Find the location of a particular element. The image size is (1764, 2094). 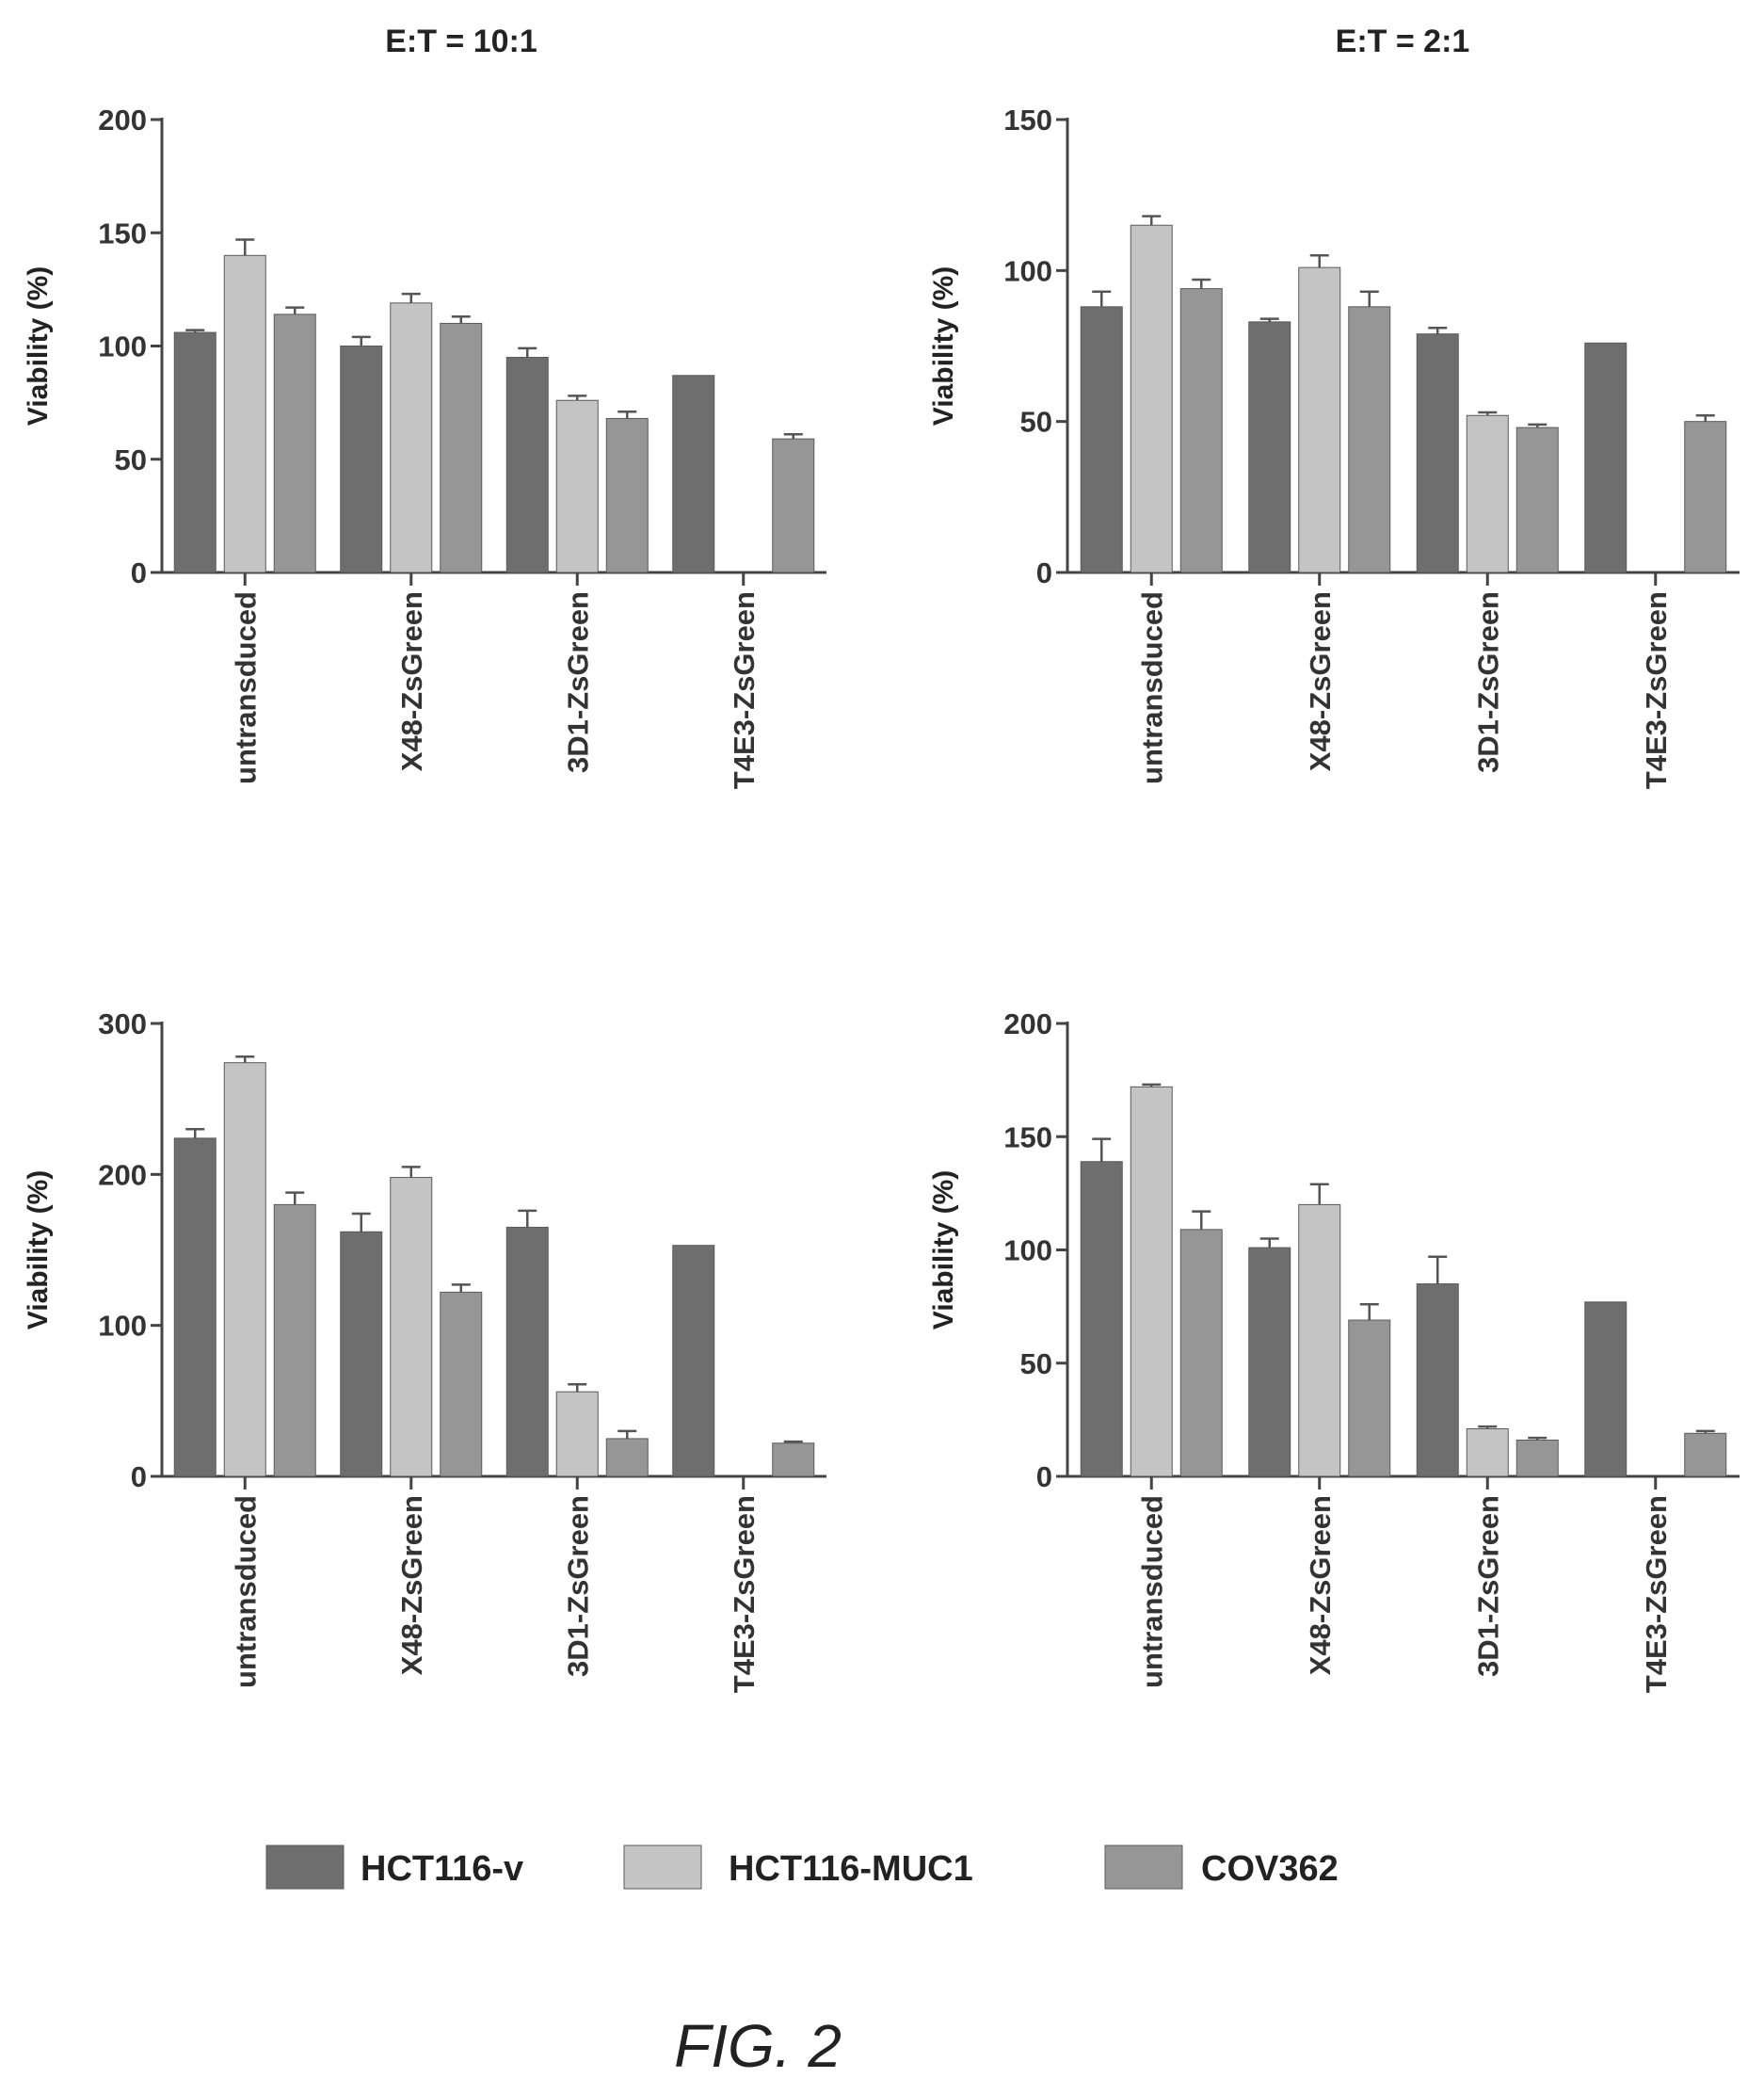

y-tick-label: 300 is located at coordinates (122, 1023).